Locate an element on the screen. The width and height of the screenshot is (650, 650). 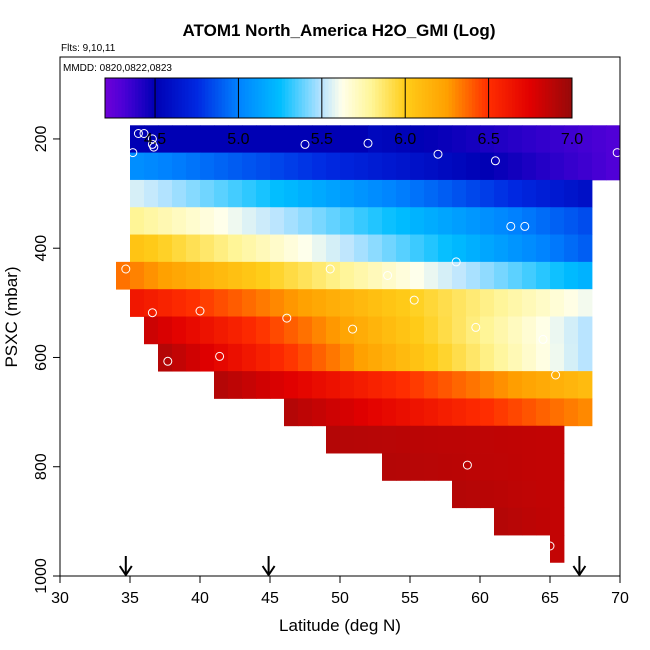
colorbar-tick-label: 5.5 is located at coordinates (322, 139).